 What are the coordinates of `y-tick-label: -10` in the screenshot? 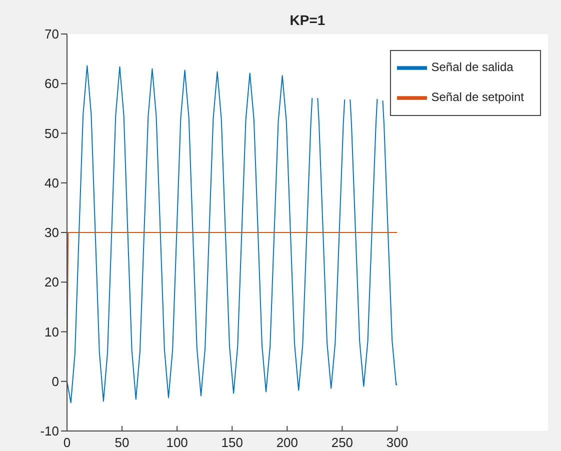 It's located at (49, 431).